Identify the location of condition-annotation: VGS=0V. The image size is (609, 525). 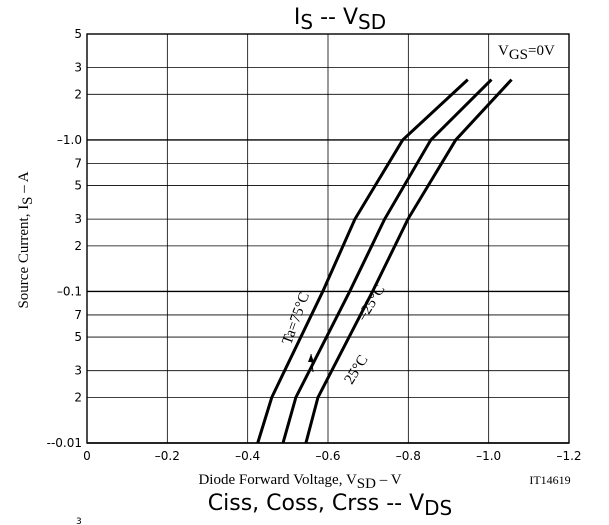
(526, 53).